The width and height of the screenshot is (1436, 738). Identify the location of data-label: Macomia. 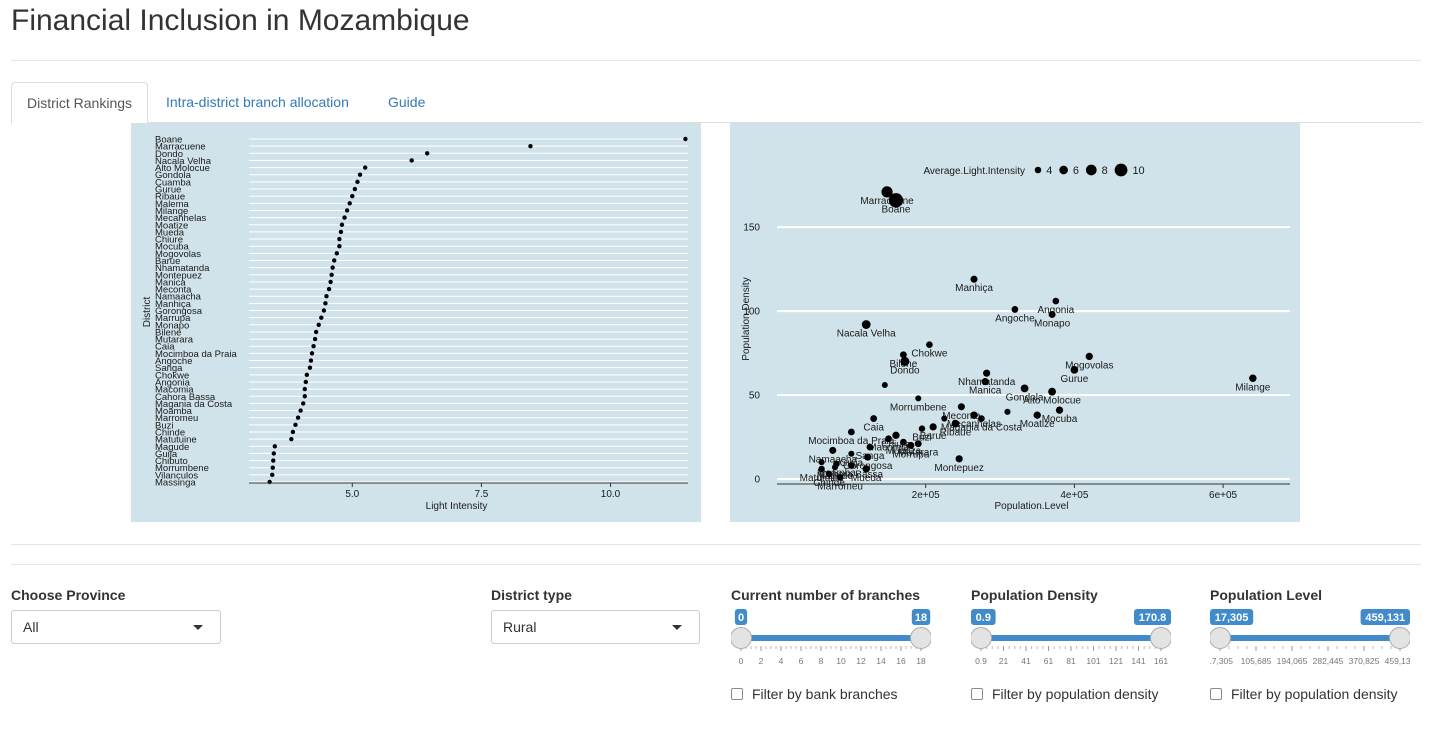
(888, 448).